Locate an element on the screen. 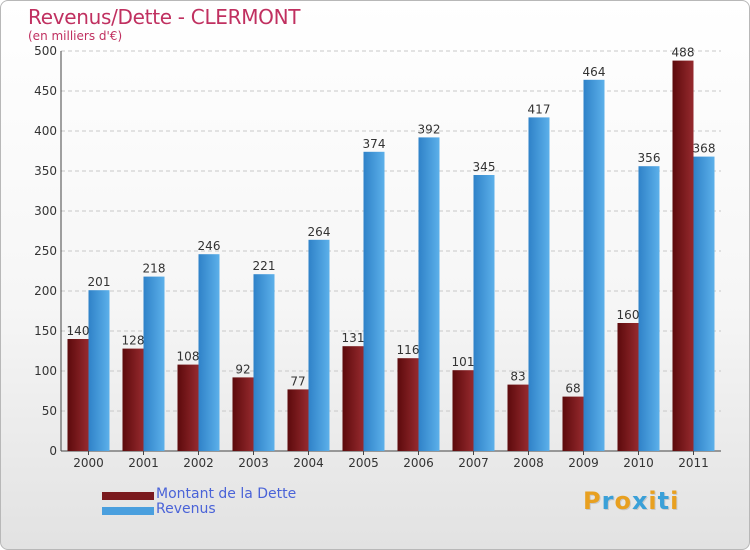 The height and width of the screenshot is (550, 750). x-tick-label: 2004 is located at coordinates (308, 463).